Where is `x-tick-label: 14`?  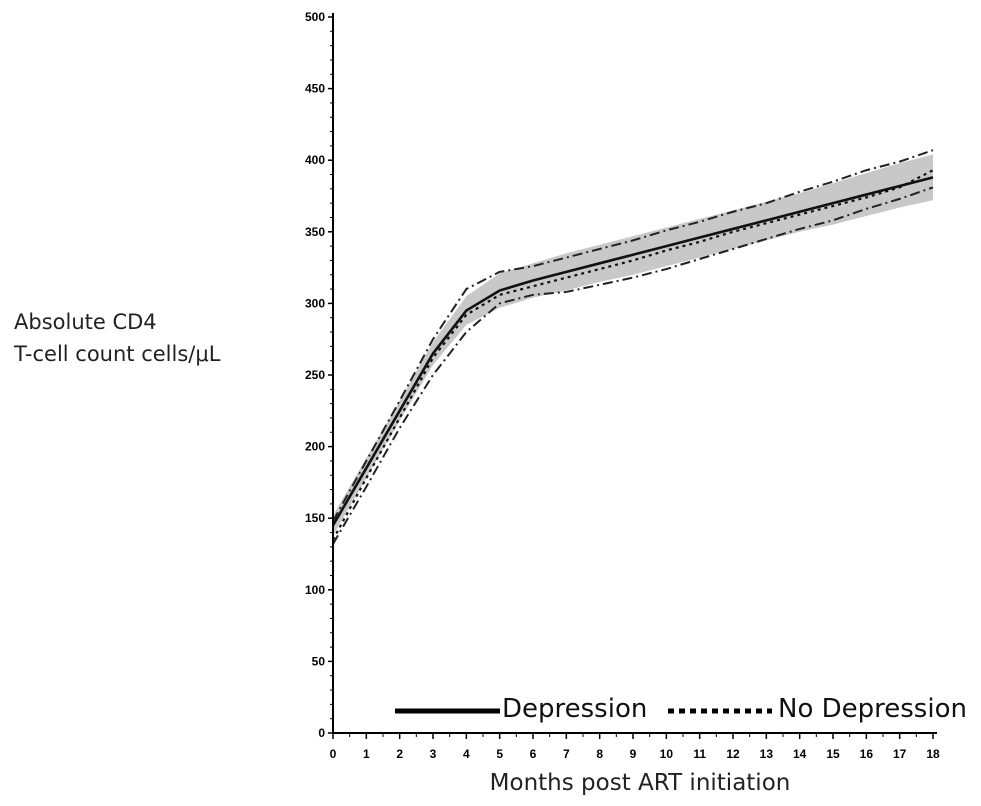
x-tick-label: 14 is located at coordinates (800, 754).